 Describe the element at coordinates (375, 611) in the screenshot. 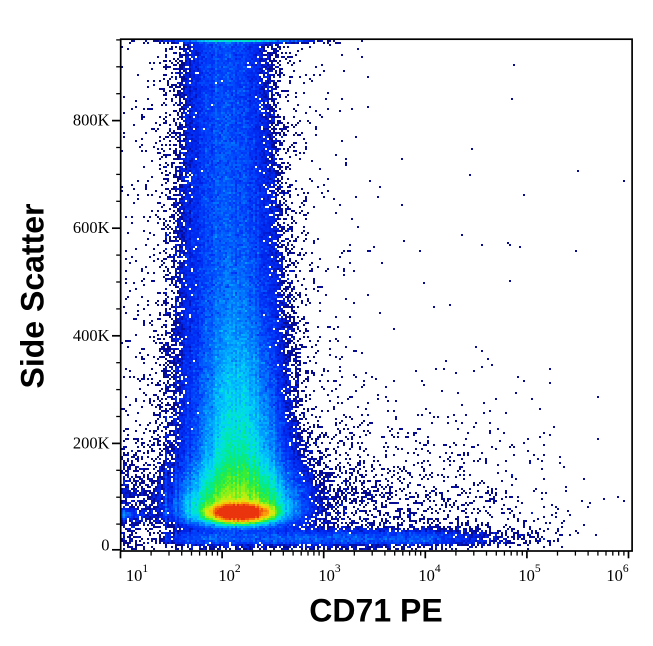

I see `svg-text: CD71 PE` at that location.